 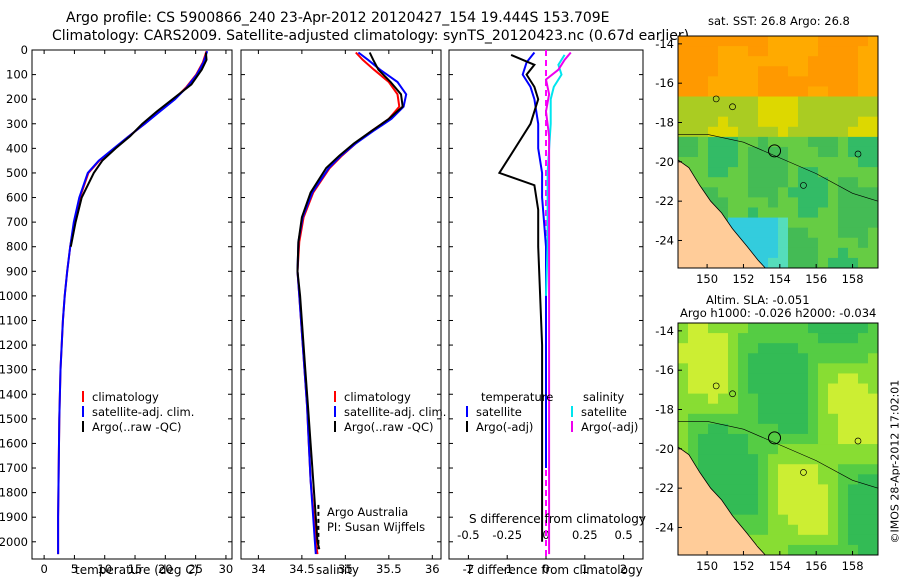 I want to click on depth-tick-label: 600, so click(x=17, y=198).